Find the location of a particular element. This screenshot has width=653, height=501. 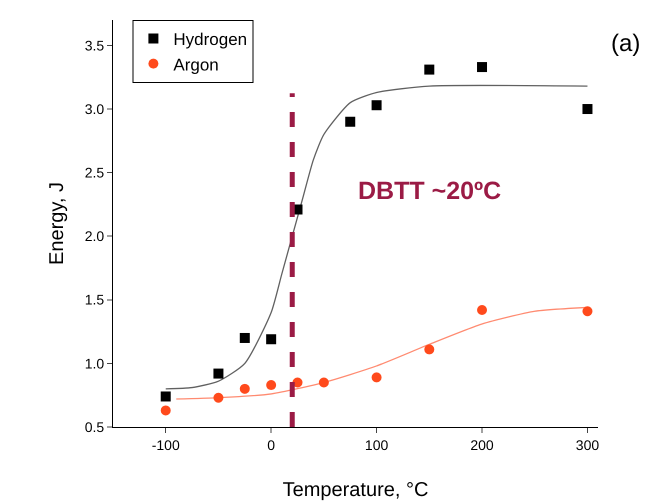

y-tick-label: 1.5 is located at coordinates (94, 300).